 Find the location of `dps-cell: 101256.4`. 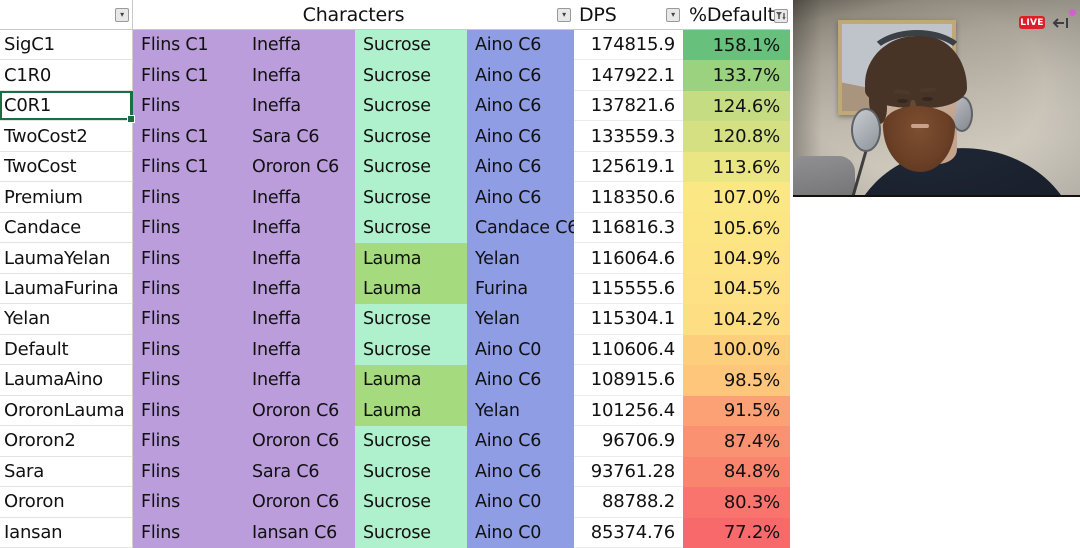

dps-cell: 101256.4 is located at coordinates (628, 411).